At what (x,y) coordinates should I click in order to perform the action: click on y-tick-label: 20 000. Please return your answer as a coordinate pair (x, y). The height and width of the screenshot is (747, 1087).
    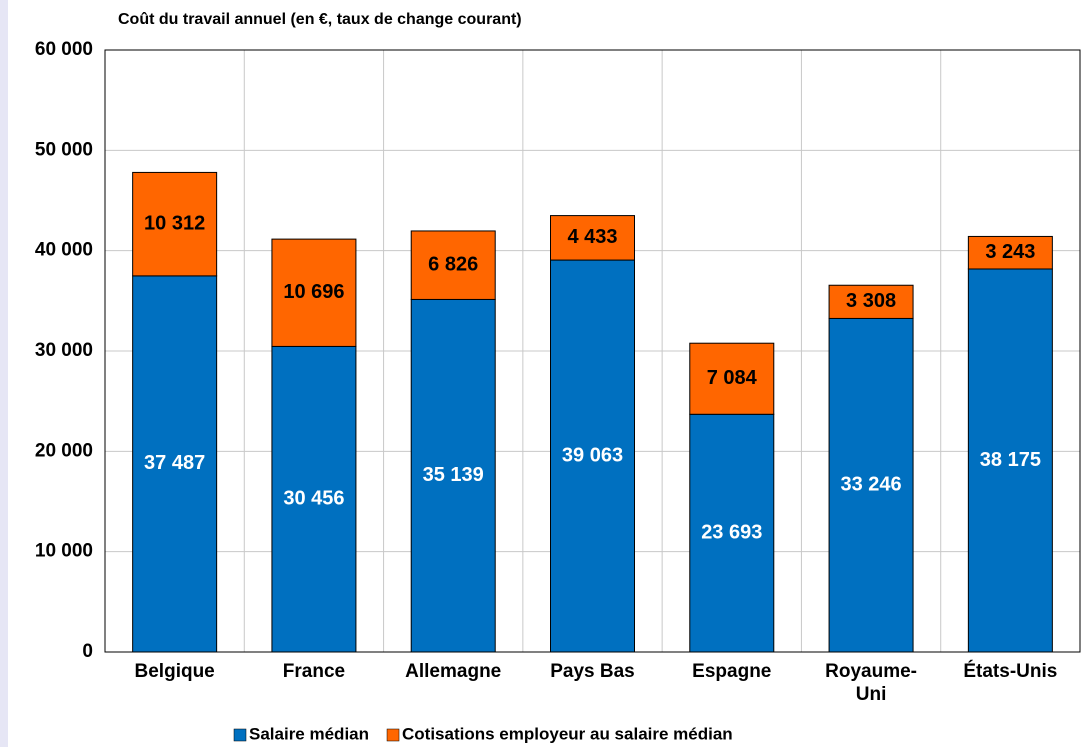
    Looking at the image, I should click on (64, 450).